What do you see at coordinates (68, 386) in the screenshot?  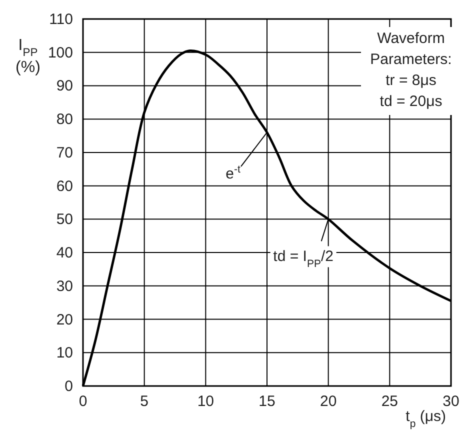 I see `y-tick-label: 0` at bounding box center [68, 386].